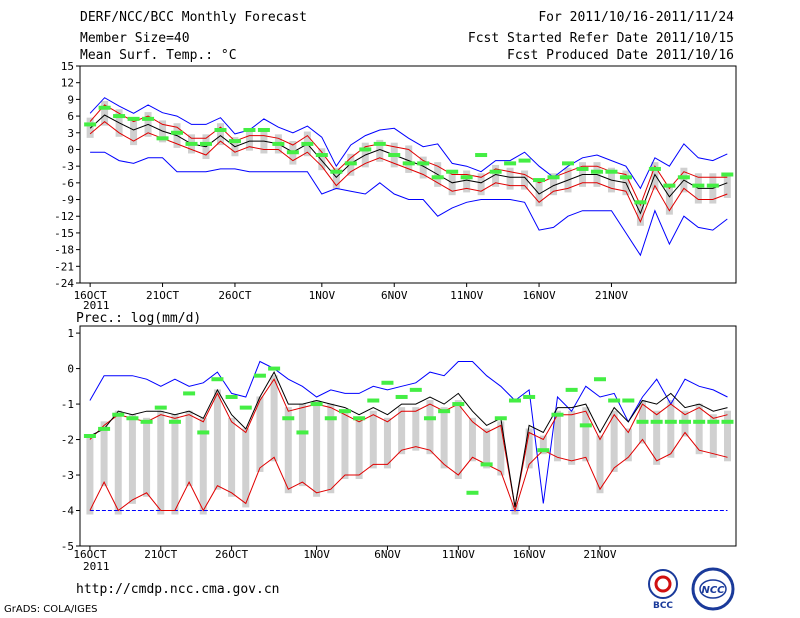  What do you see at coordinates (64, 283) in the screenshot?
I see `y-tick-label: -24` at bounding box center [64, 283].